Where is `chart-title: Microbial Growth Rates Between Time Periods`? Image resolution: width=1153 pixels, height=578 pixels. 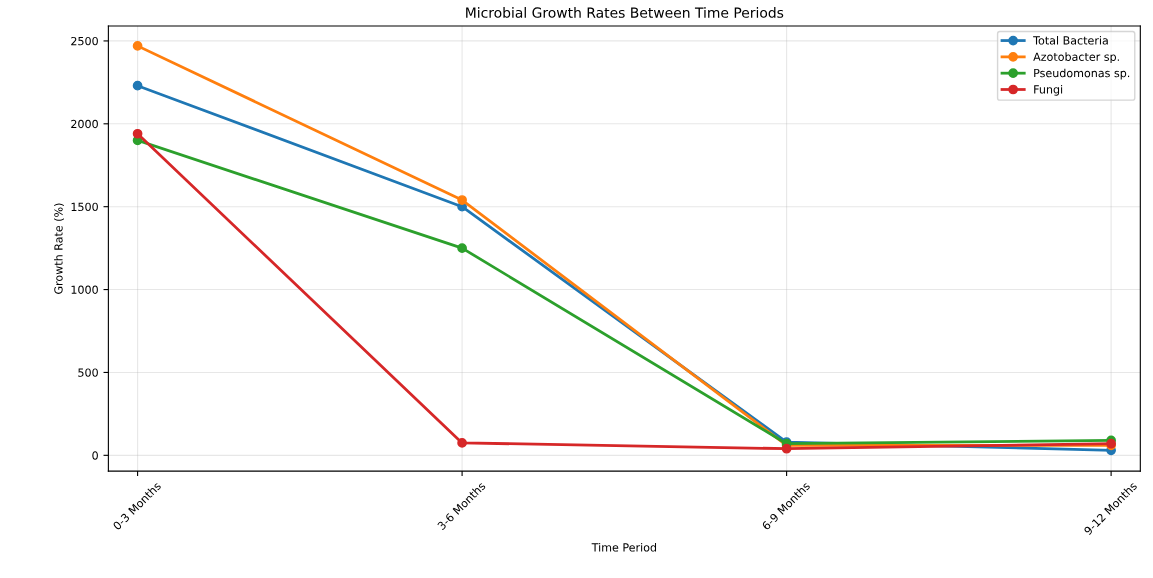
chart-title: Microbial Growth Rates Between Time Periods is located at coordinates (625, 12).